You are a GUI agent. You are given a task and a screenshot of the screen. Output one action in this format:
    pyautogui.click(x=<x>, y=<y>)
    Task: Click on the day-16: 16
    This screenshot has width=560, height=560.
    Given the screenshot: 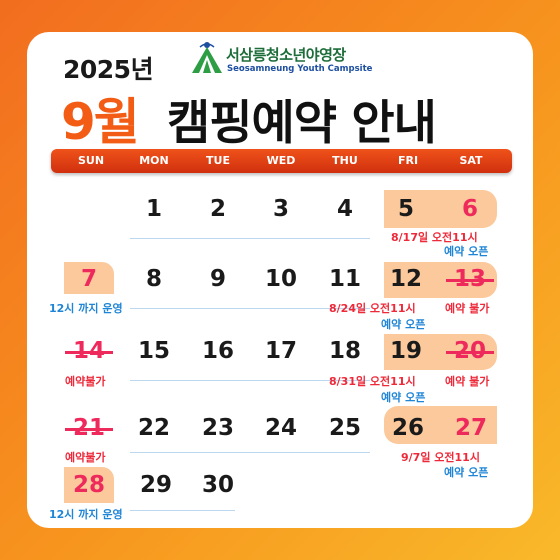 What is the action you would take?
    pyautogui.click(x=217, y=351)
    